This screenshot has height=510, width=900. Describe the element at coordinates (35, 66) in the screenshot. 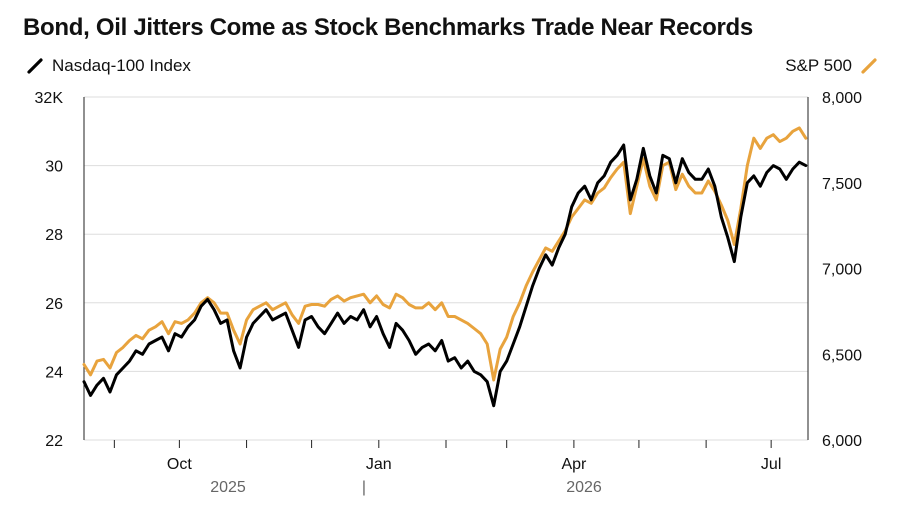

I see `black-line-swatch-icon` at that location.